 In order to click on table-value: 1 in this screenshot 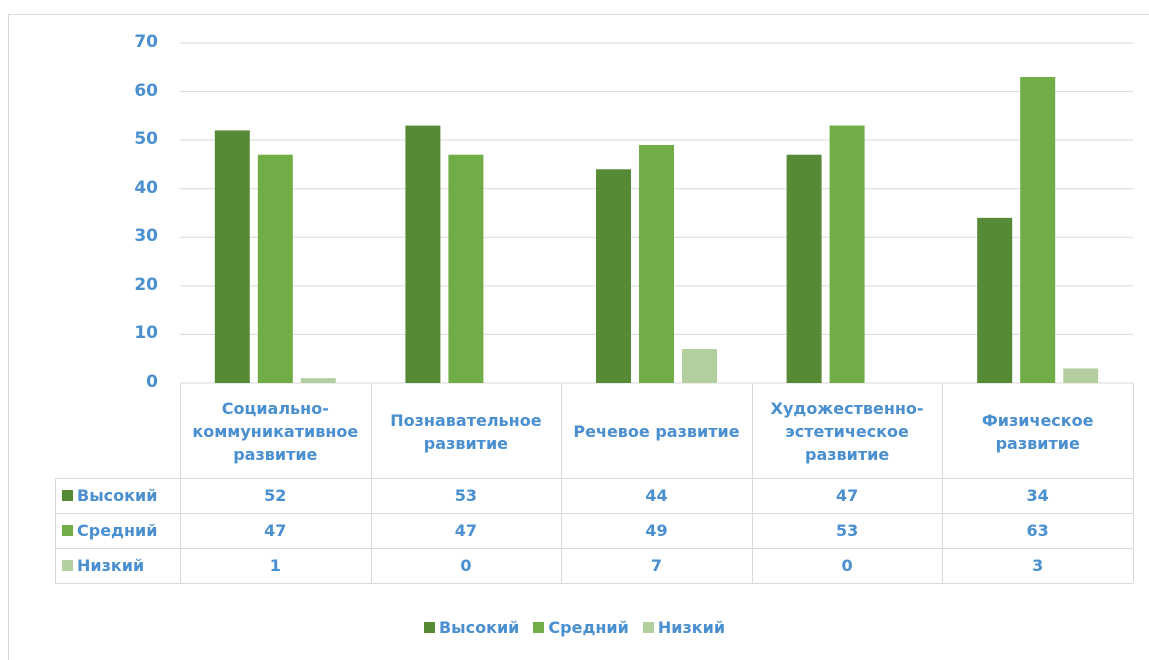, I will do `click(275, 565)`.